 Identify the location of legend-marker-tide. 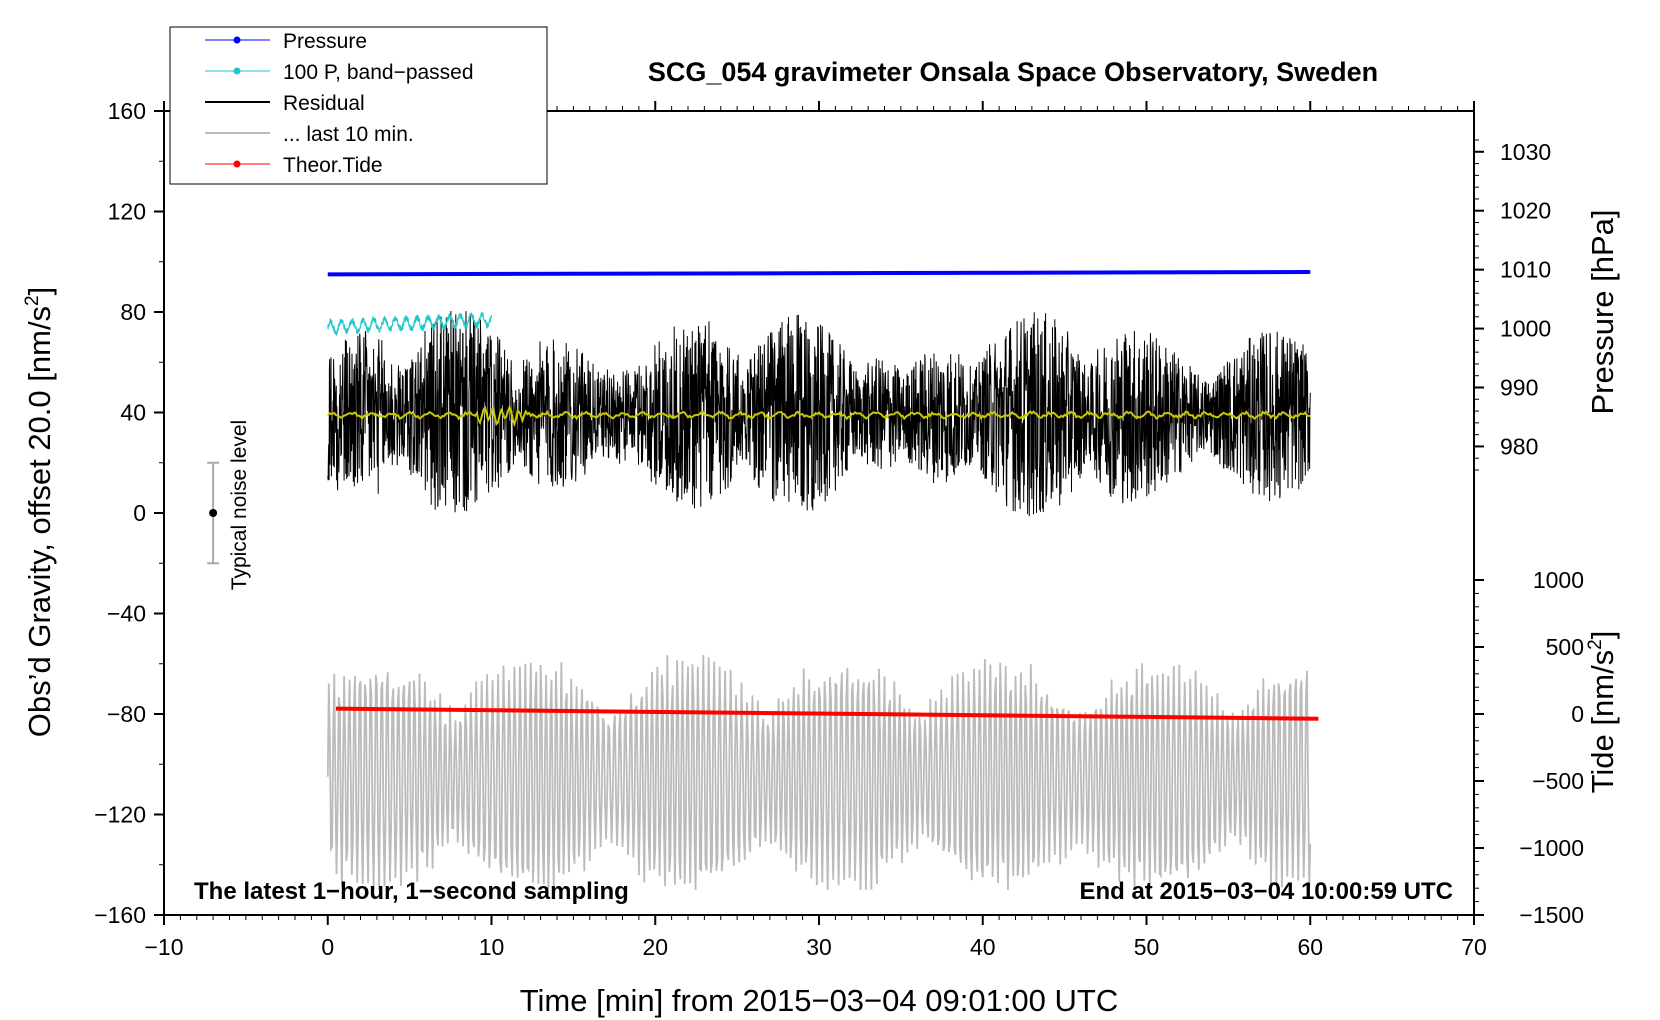
(237, 164).